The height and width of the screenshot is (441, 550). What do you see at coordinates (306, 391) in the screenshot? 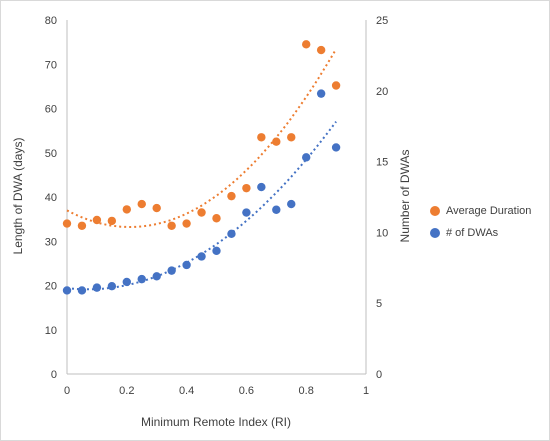
I see `x-tick-label: 0.8` at bounding box center [306, 391].